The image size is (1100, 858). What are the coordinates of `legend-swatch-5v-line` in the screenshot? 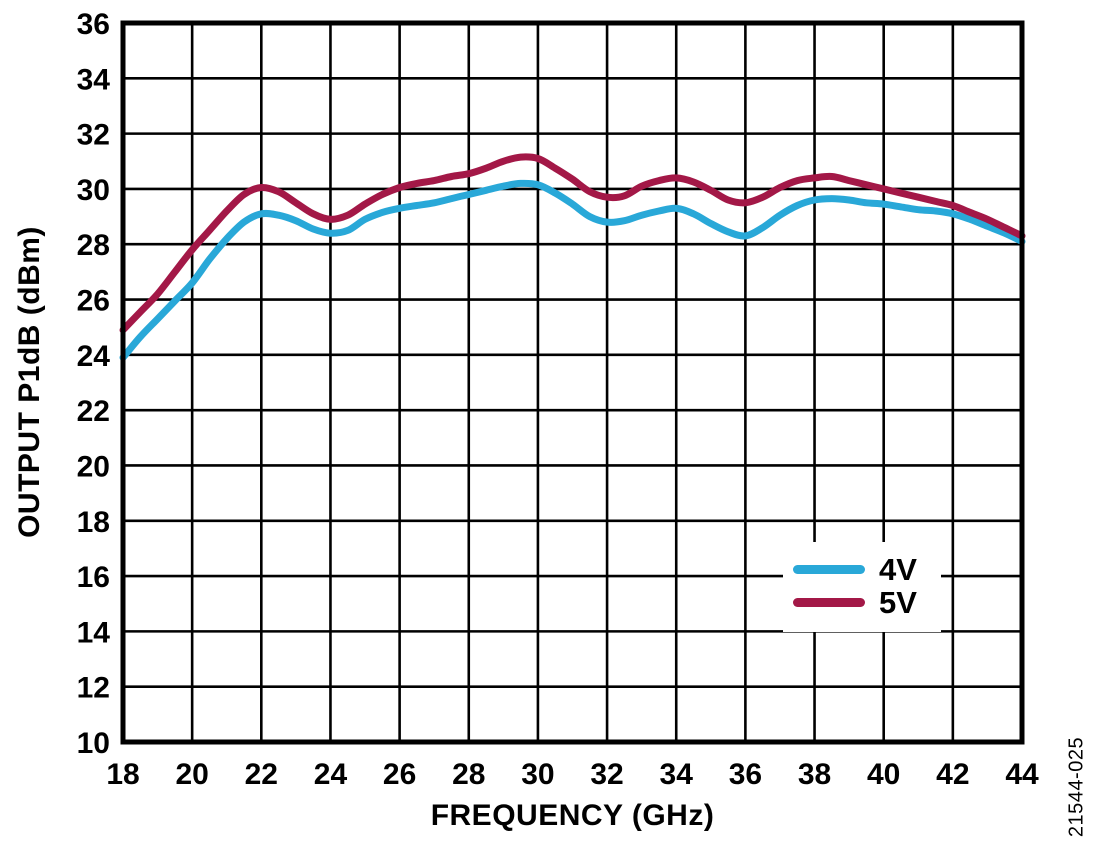 It's located at (829, 602).